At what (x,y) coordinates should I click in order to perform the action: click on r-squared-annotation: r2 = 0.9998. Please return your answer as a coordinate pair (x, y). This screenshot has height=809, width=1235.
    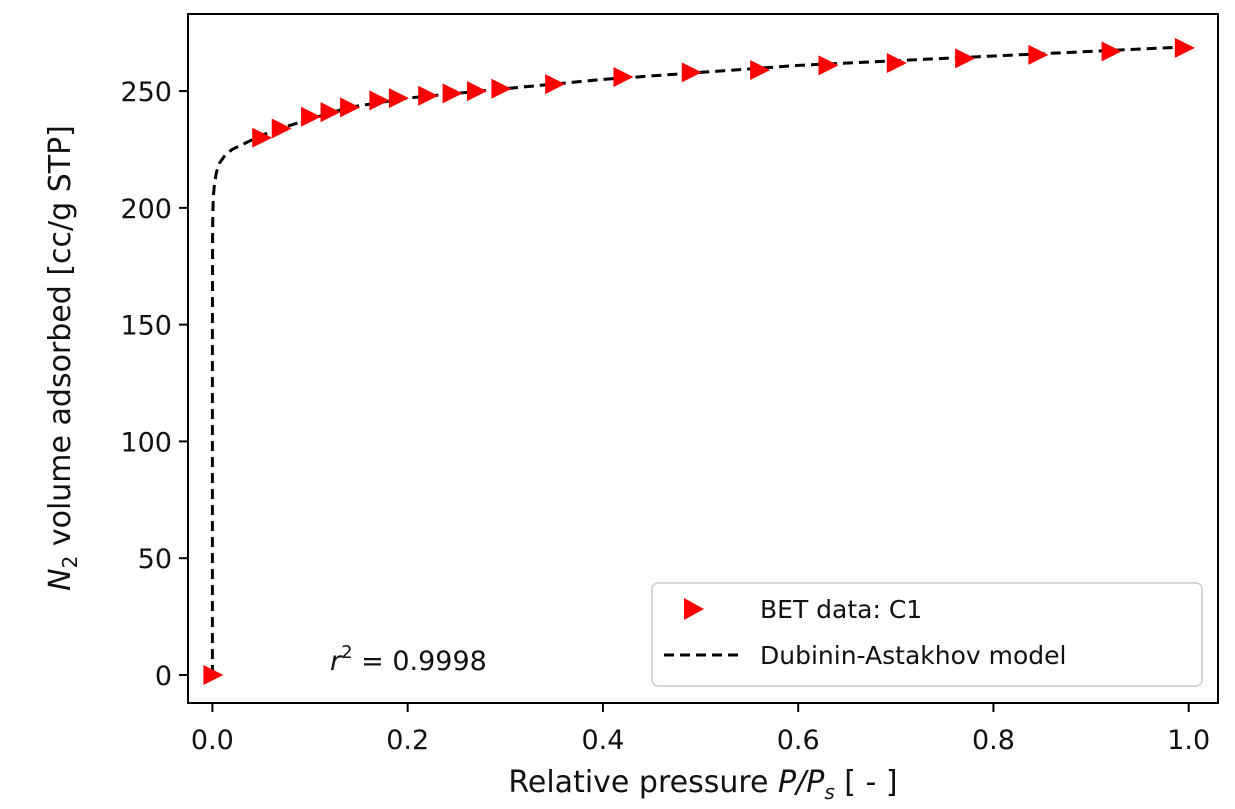
    Looking at the image, I should click on (408, 659).